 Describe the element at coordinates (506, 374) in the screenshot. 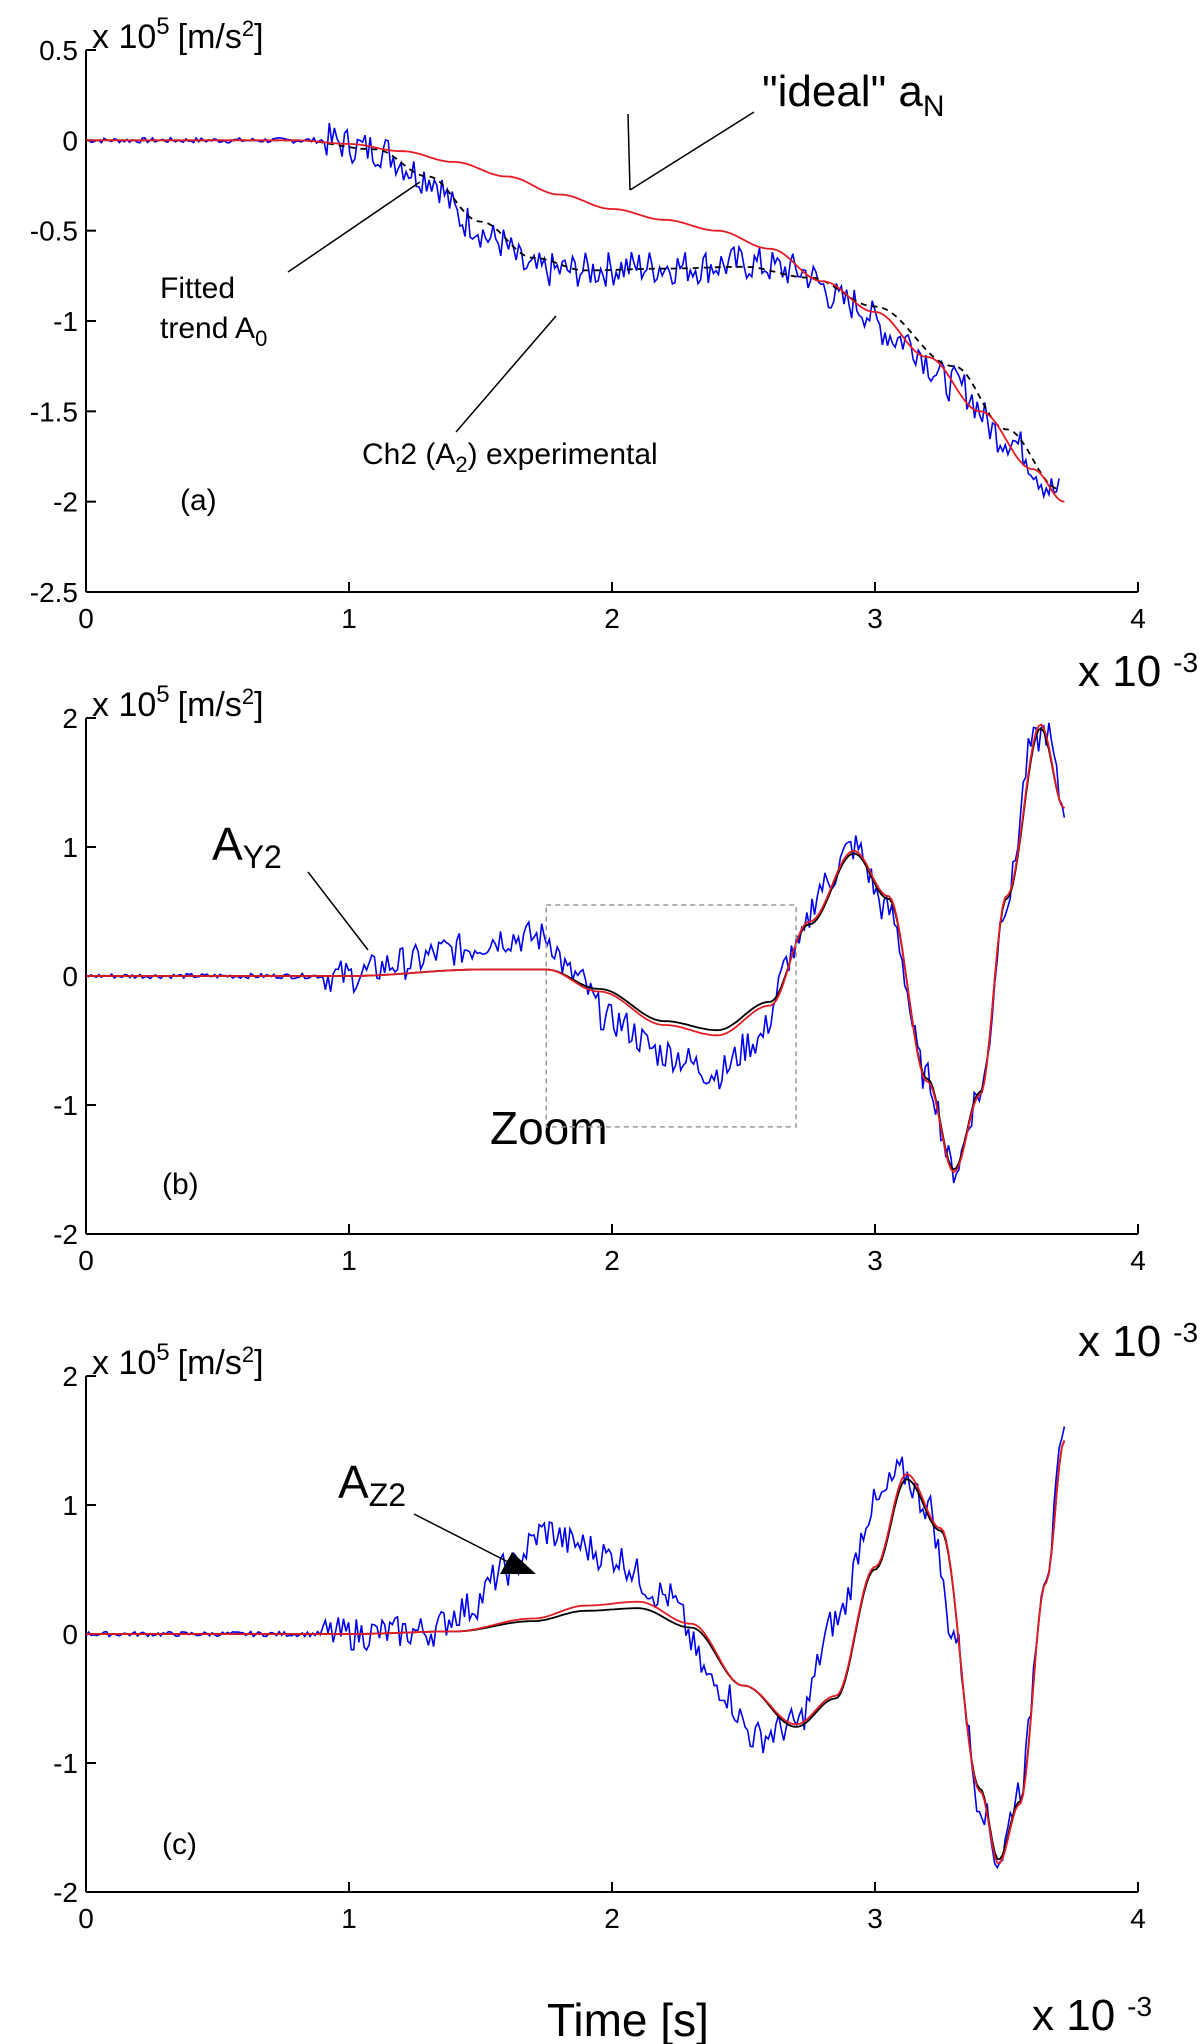

I see `leader-ch2` at that location.